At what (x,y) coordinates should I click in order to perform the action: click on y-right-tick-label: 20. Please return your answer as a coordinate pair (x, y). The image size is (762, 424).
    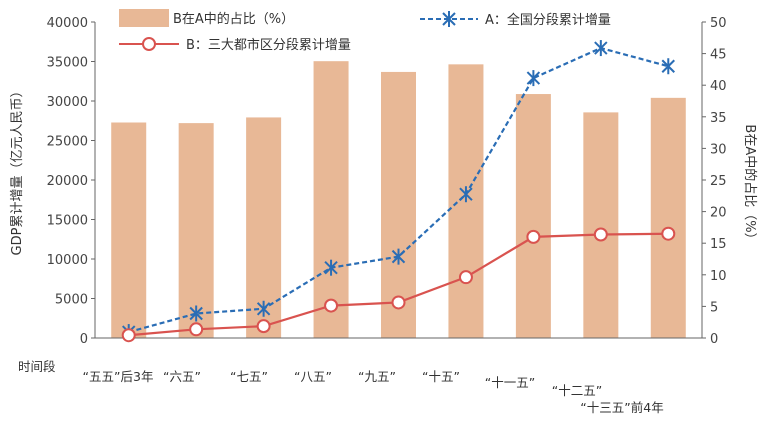
    Looking at the image, I should click on (718, 213).